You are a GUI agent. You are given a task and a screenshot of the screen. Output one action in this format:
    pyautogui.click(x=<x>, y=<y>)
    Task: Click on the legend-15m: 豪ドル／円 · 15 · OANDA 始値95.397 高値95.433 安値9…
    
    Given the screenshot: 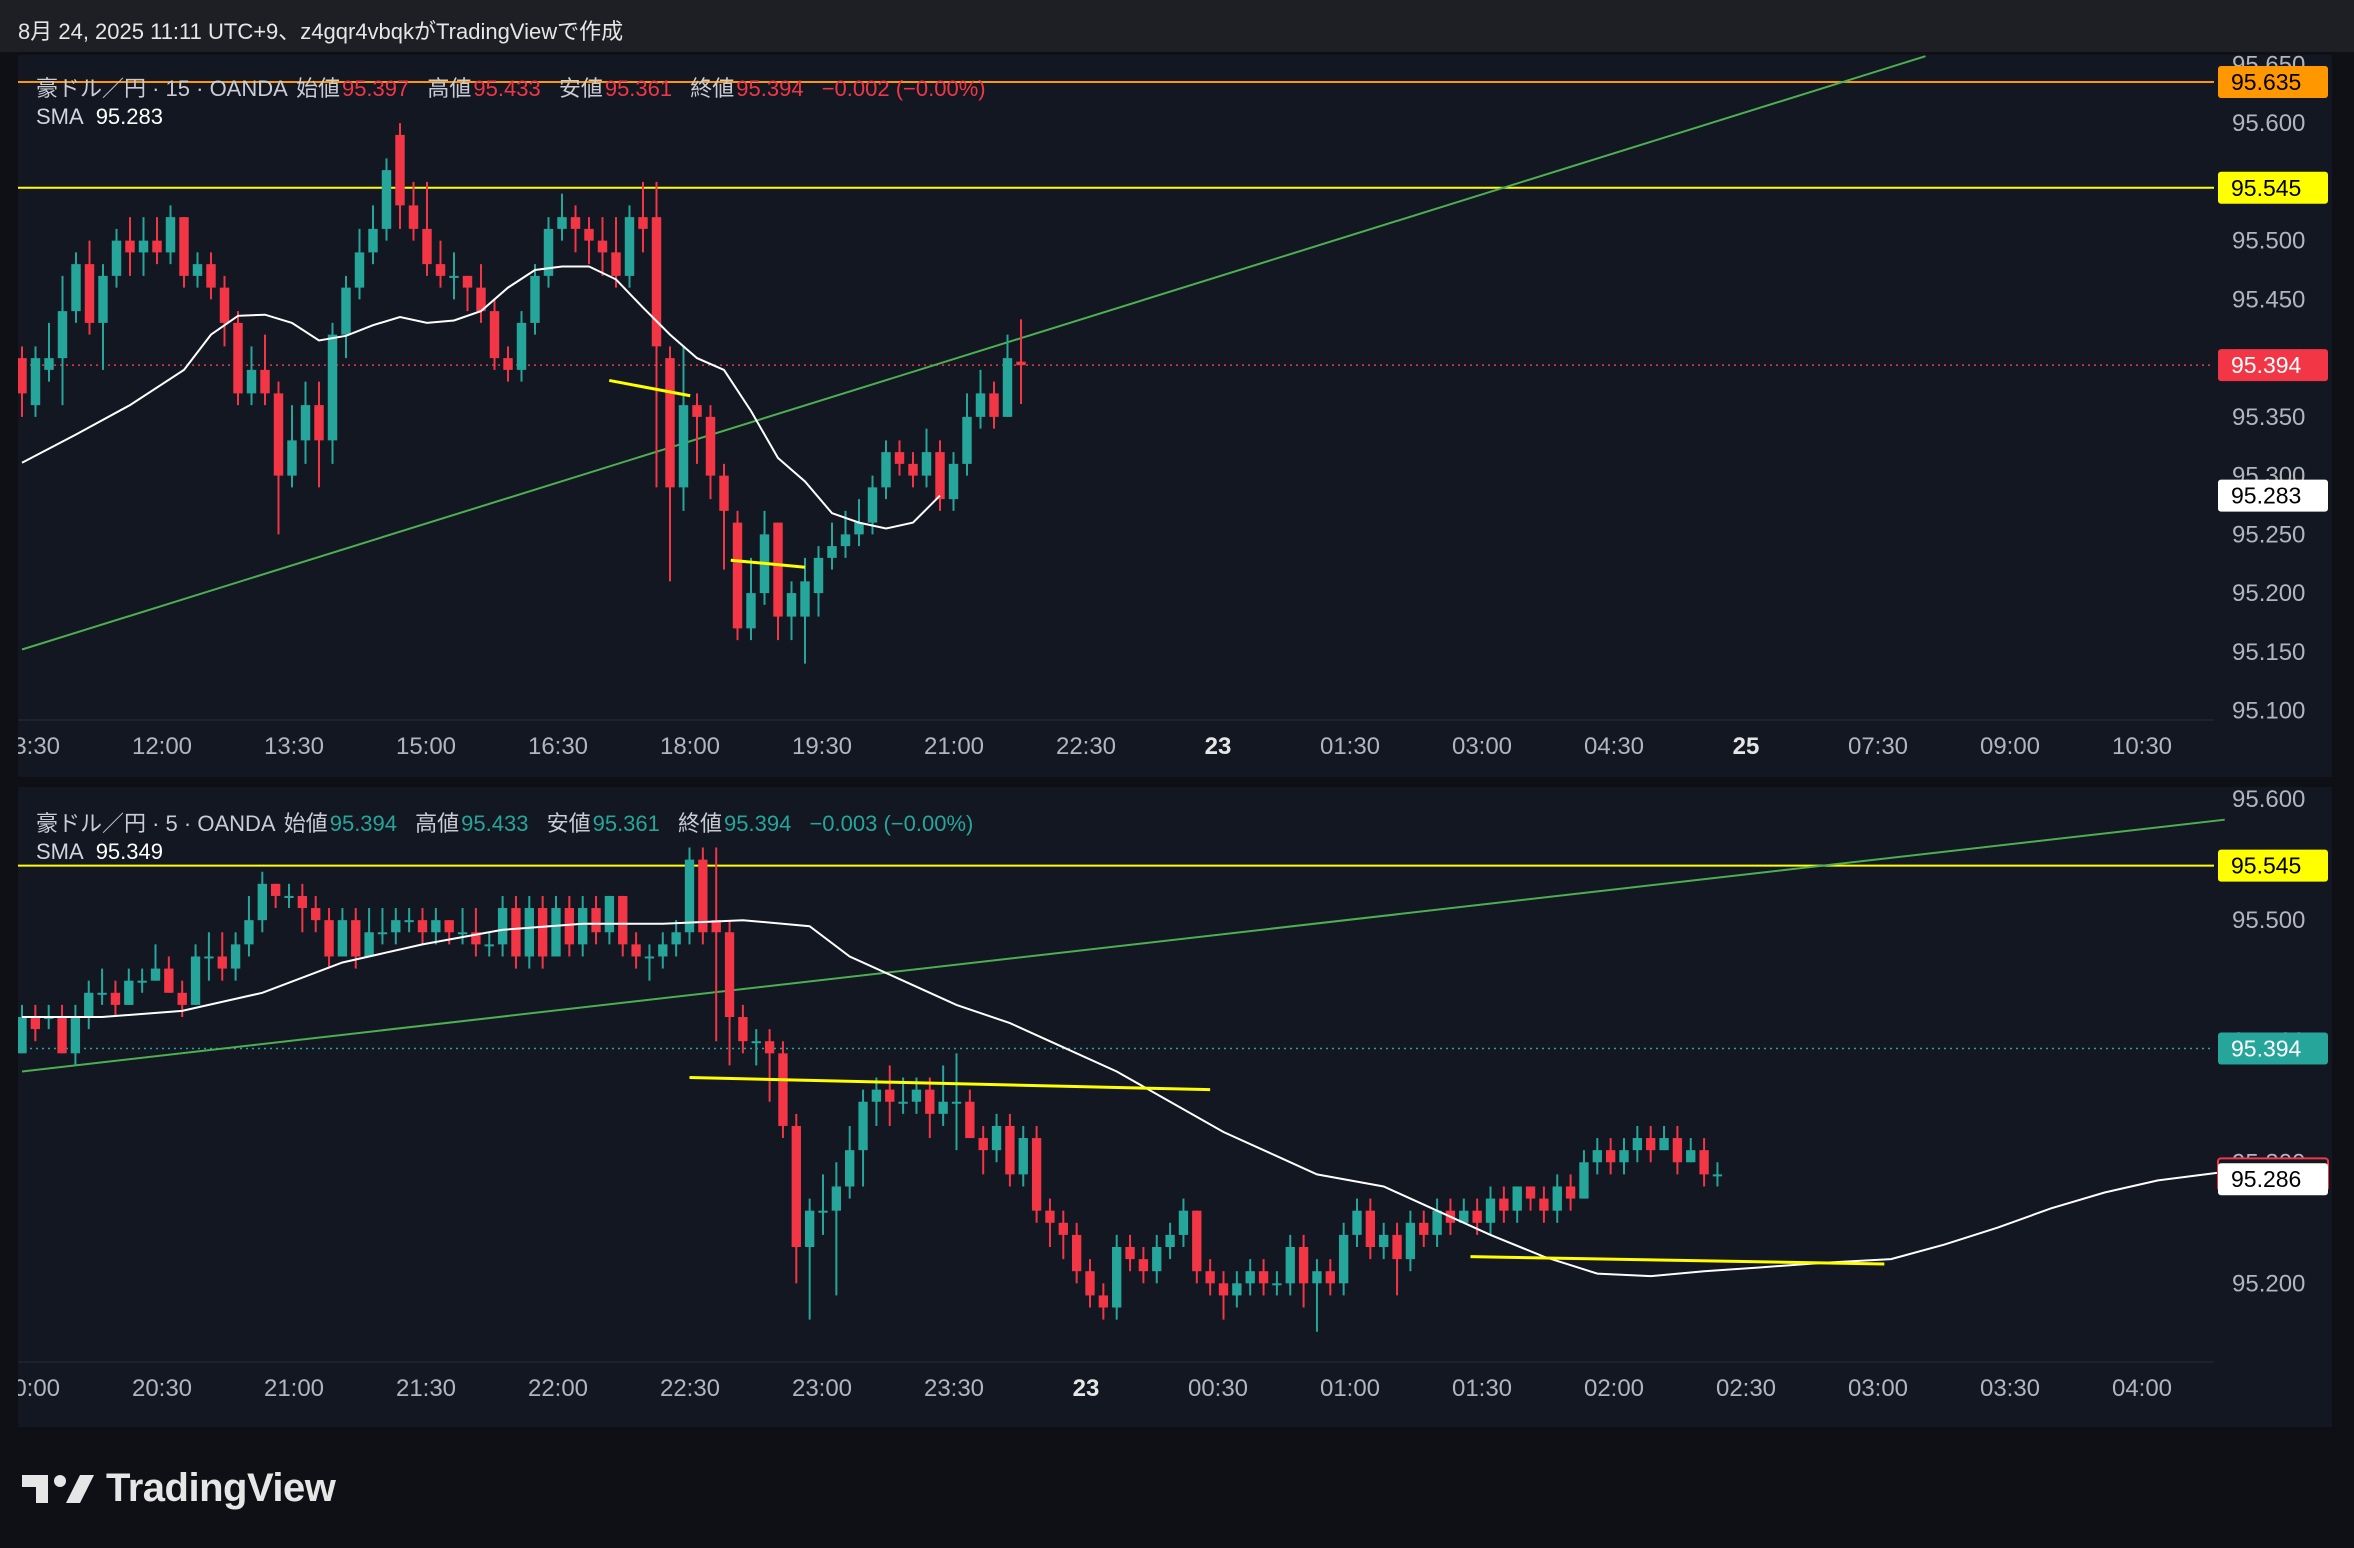 What is the action you would take?
    pyautogui.click(x=517, y=87)
    